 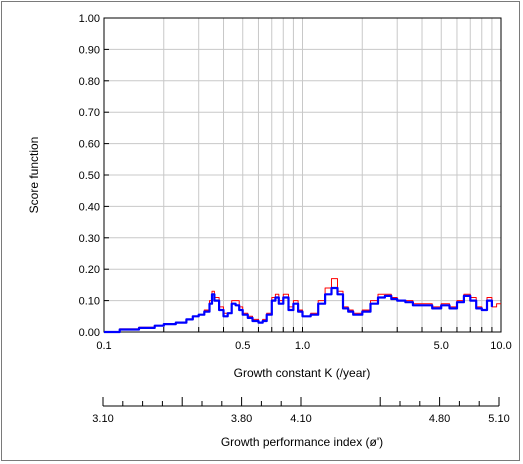 I want to click on x-tick-label: 0.1, so click(x=103, y=346).